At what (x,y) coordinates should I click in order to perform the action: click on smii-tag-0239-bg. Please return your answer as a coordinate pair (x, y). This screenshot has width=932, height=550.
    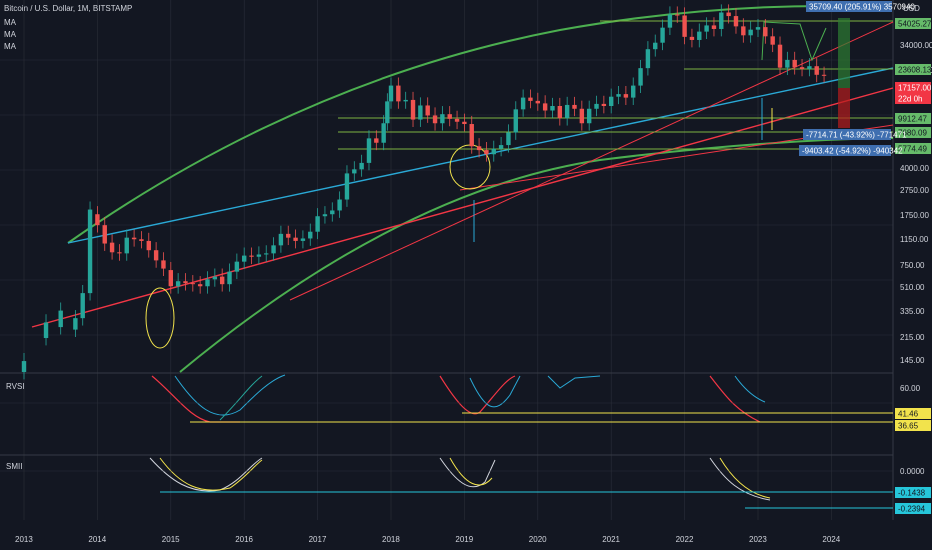
    Looking at the image, I should click on (913, 508).